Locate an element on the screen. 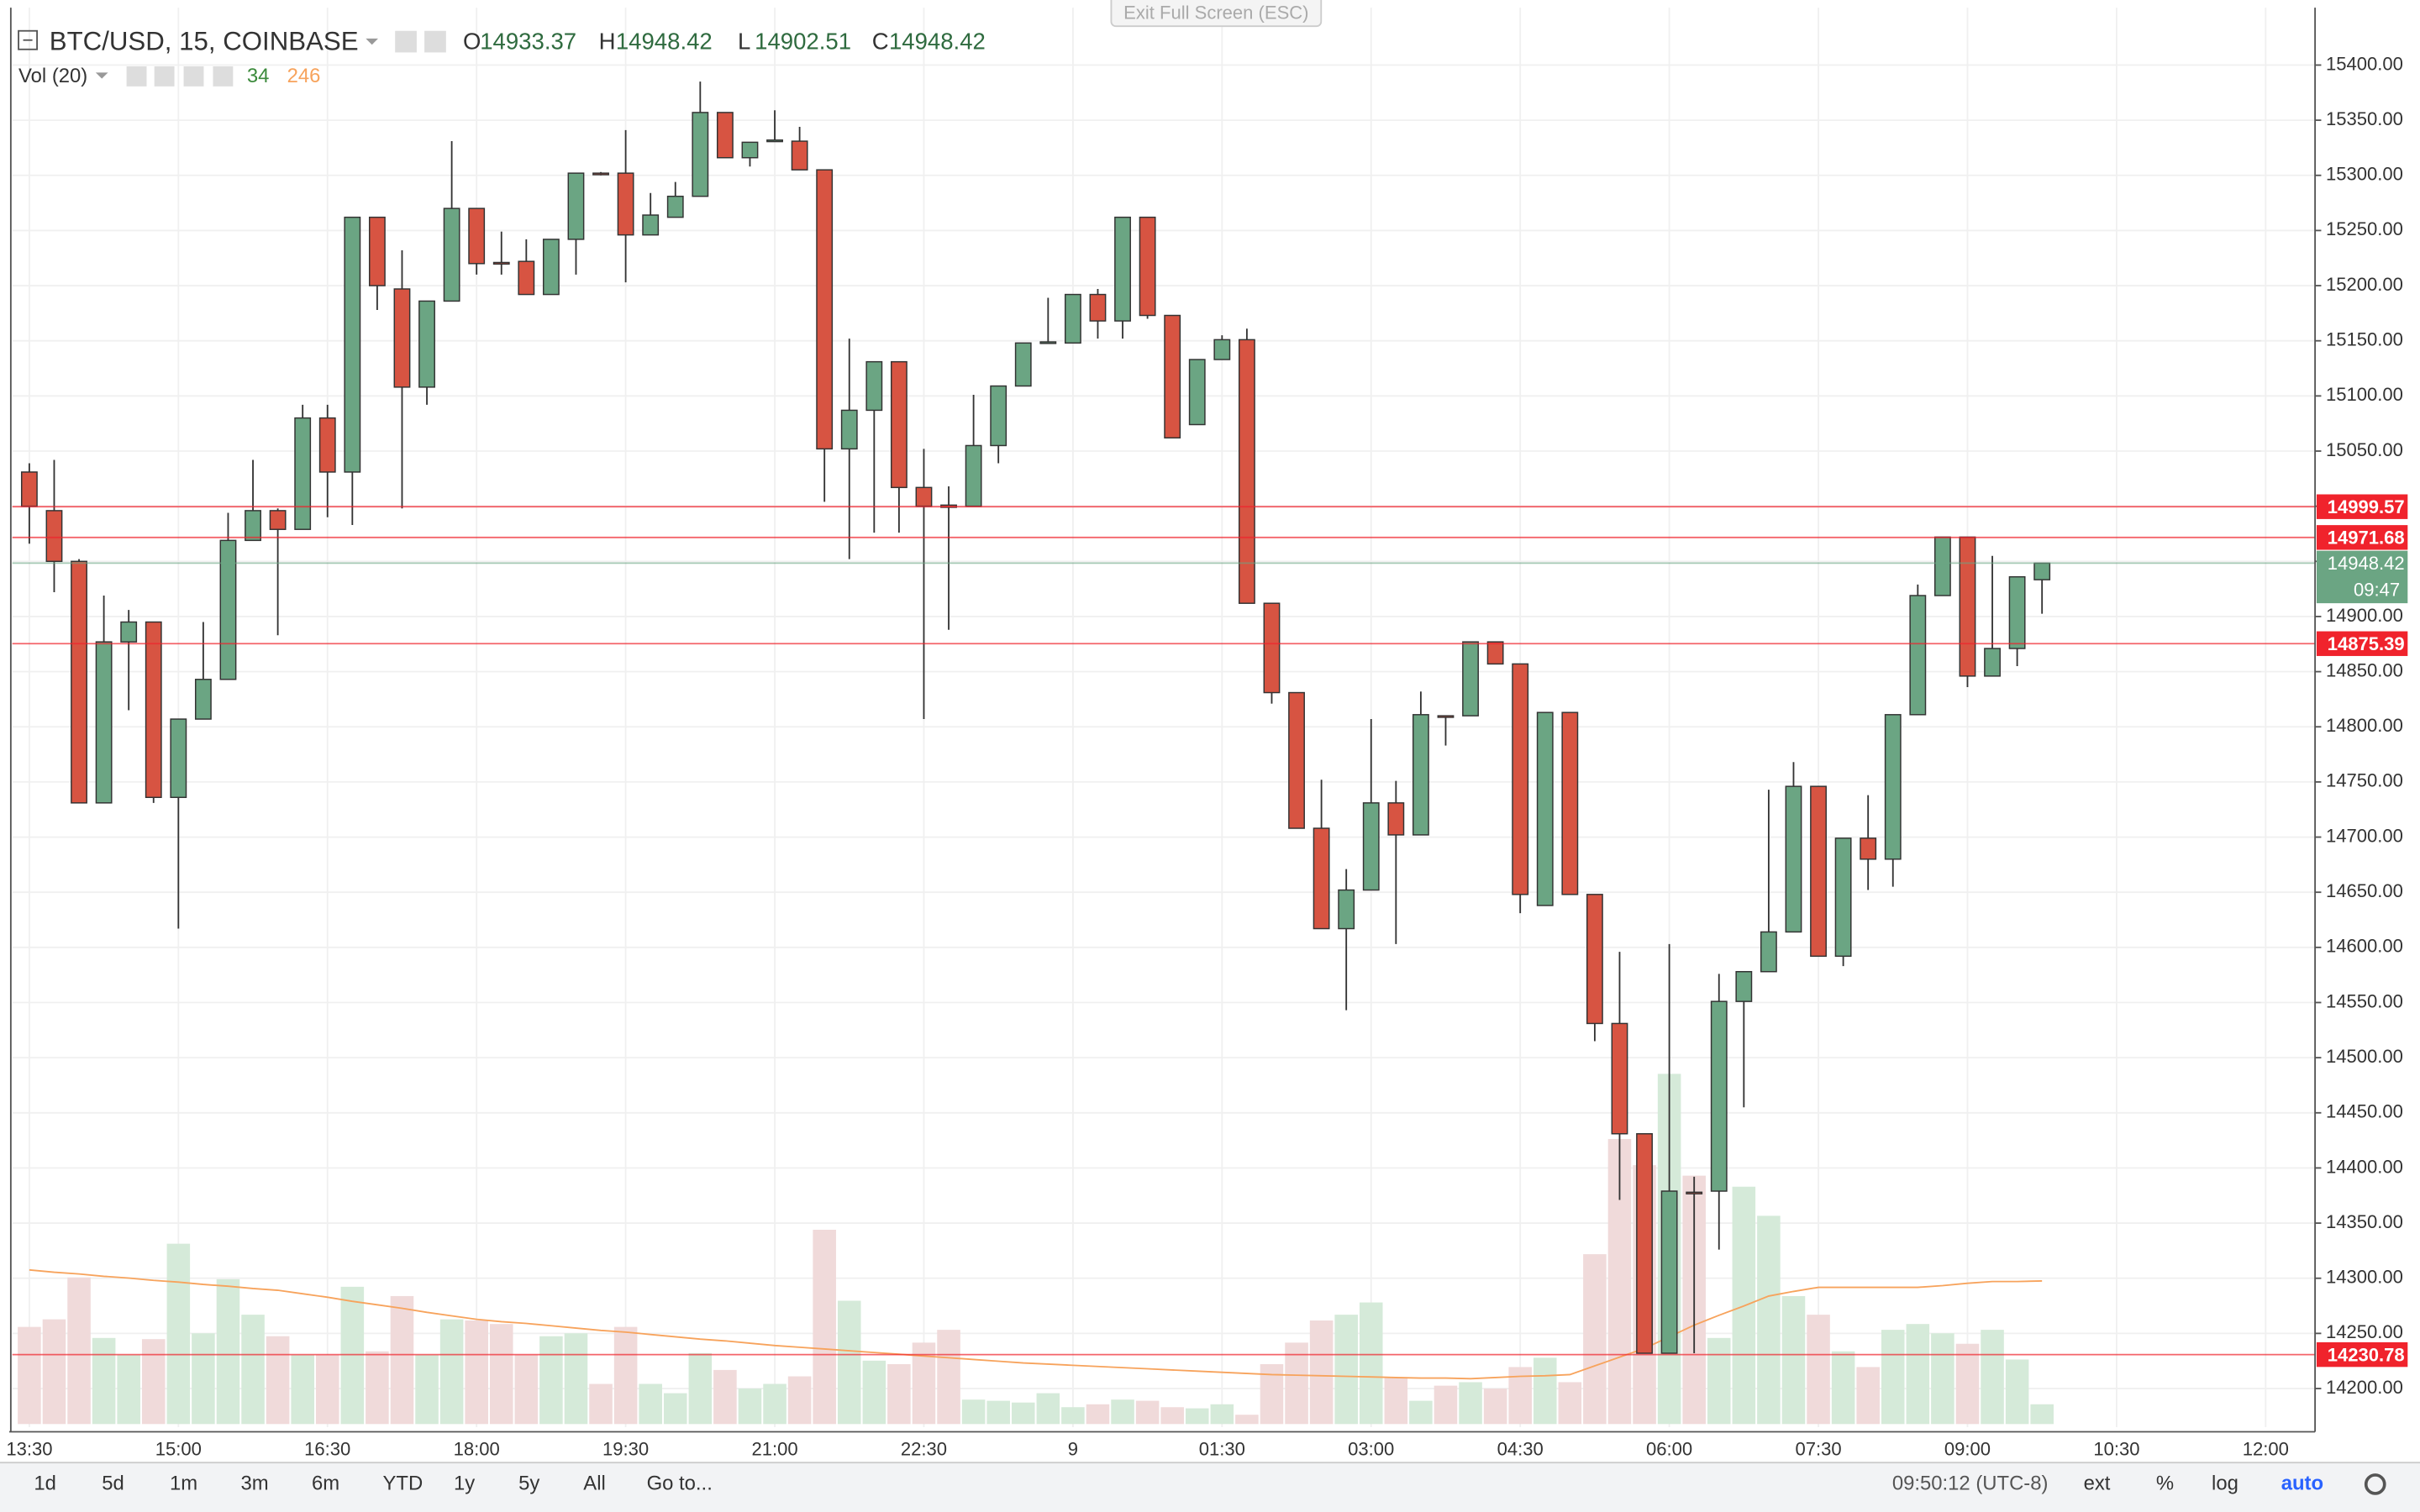  x-tick-label: 09:00 is located at coordinates (1968, 1448).